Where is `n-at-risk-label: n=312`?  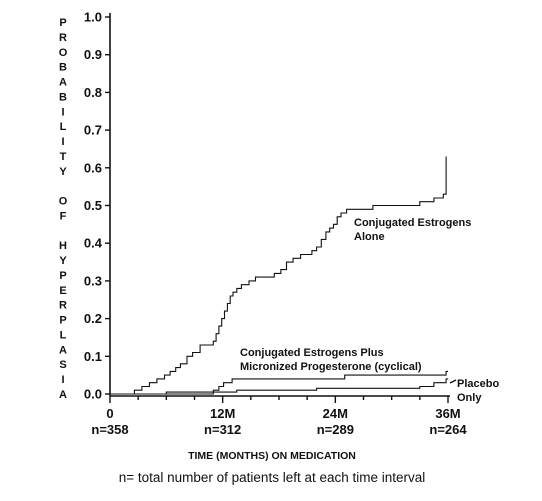 n-at-risk-label: n=312 is located at coordinates (222, 429).